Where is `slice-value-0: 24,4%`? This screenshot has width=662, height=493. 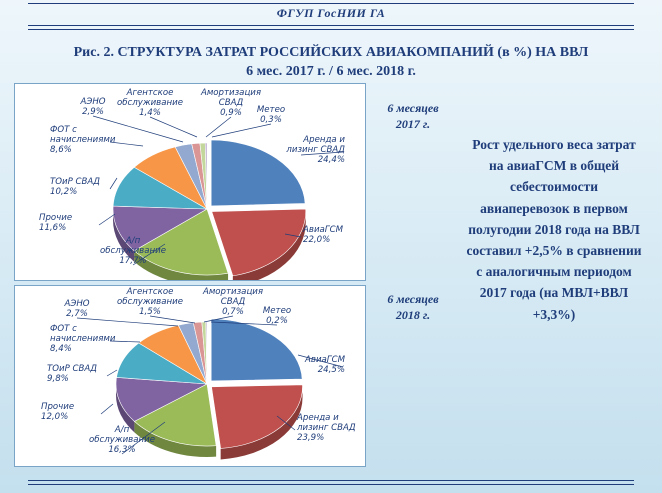 slice-value-0: 24,4% is located at coordinates (331, 160).